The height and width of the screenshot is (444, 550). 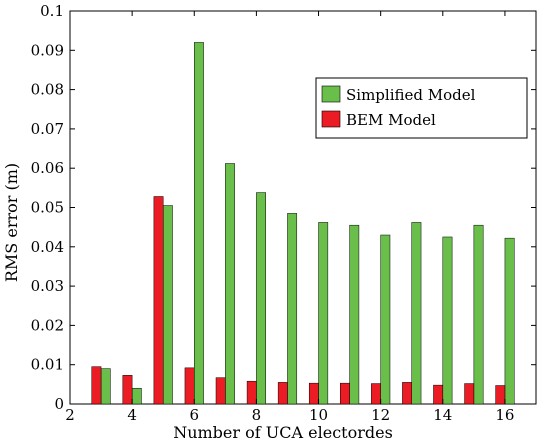 What do you see at coordinates (411, 95) in the screenshot?
I see `legend-label-simplified-model: Simplified Model` at bounding box center [411, 95].